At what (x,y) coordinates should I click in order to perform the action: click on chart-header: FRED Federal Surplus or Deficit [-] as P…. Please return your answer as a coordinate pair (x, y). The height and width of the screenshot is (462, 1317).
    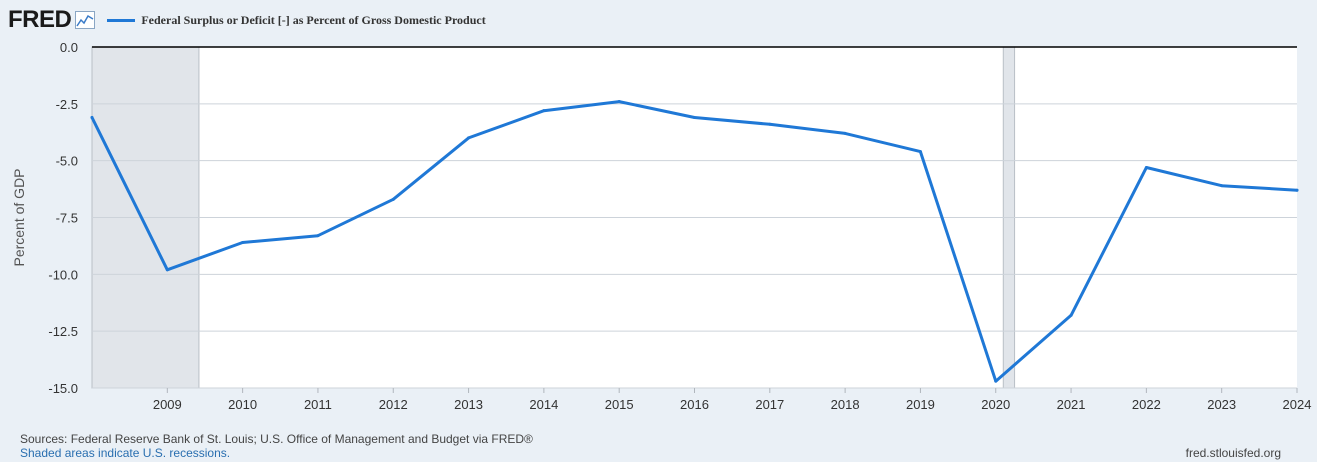
    Looking at the image, I should click on (247, 20).